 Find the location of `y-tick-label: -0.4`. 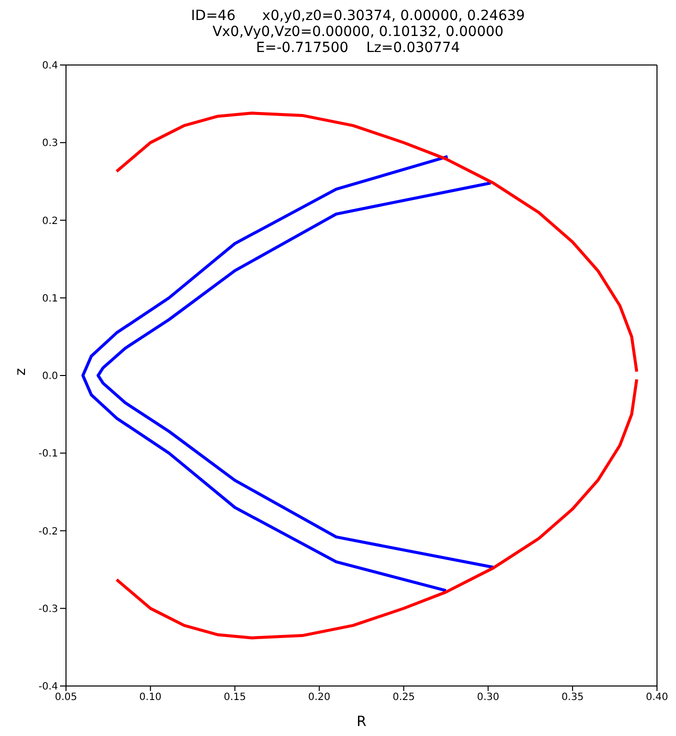

y-tick-label: -0.4 is located at coordinates (48, 687).